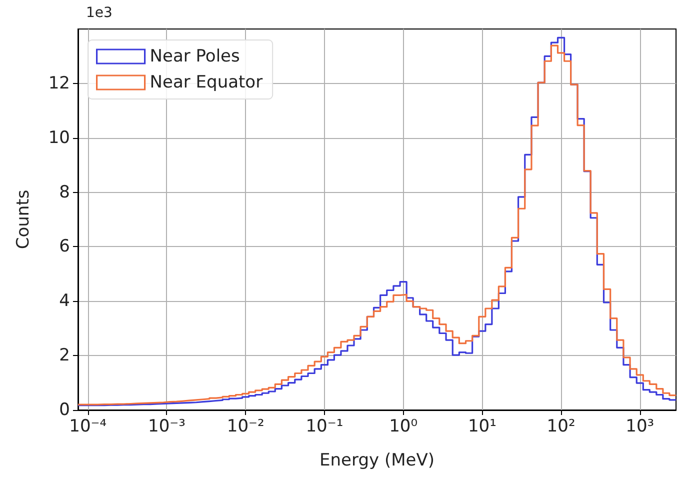 The image size is (677, 481). I want to click on y-tick-label: 6, so click(64, 246).